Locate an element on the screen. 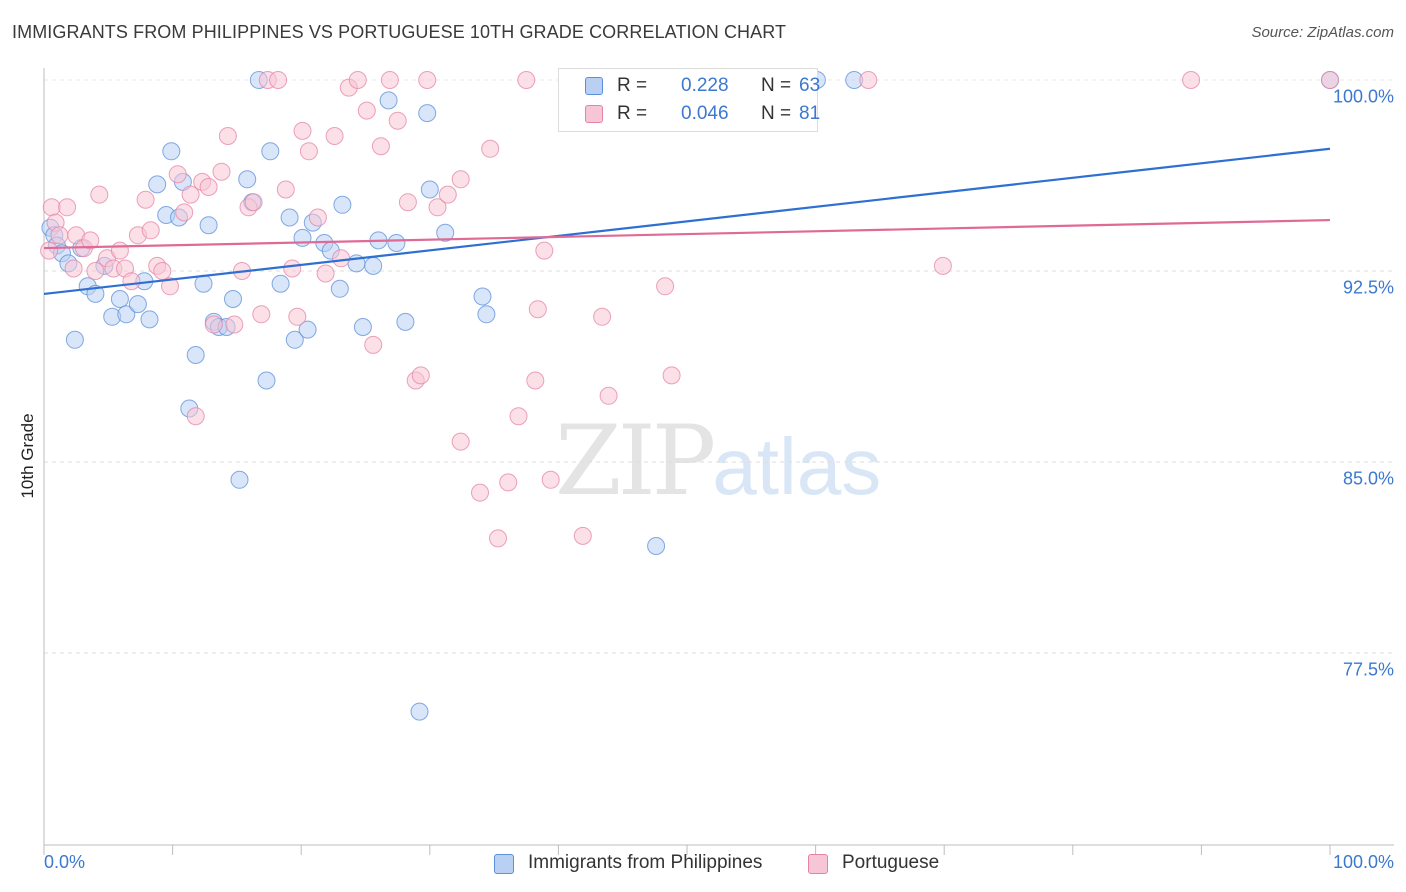 Image resolution: width=1406 pixels, height=892 pixels. n-value: 81 is located at coordinates (810, 113).